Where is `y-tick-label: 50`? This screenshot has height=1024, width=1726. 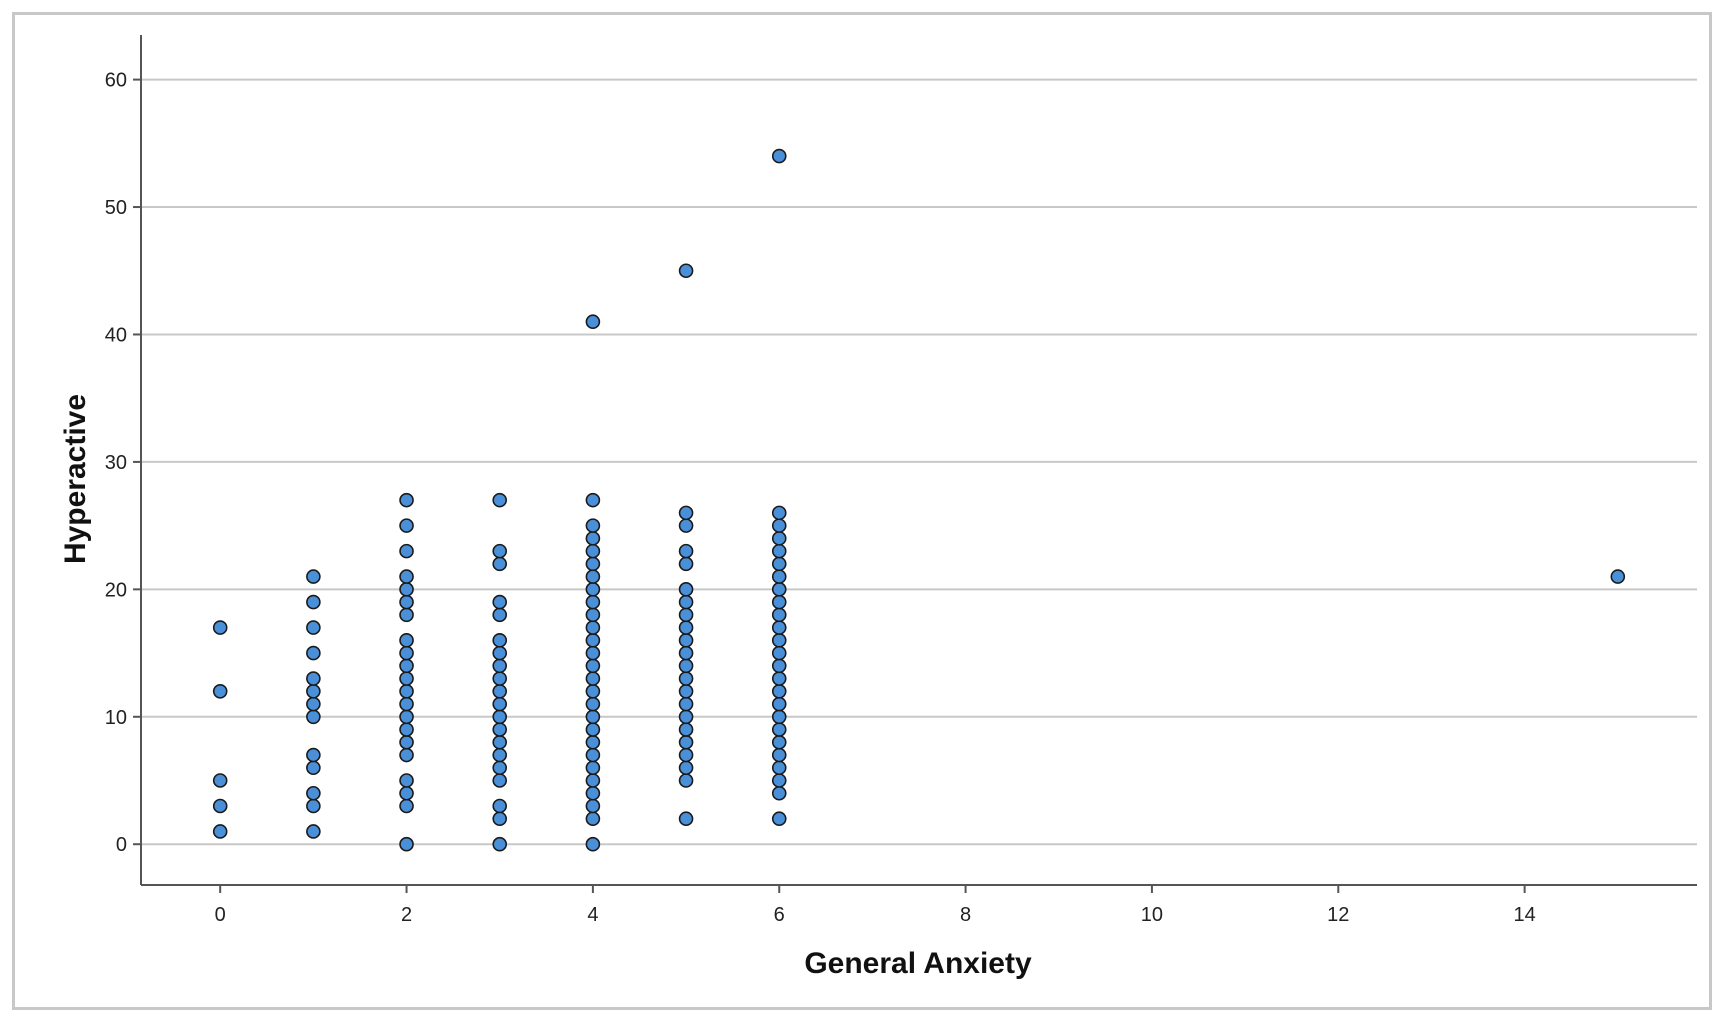
y-tick-label: 50 is located at coordinates (116, 208).